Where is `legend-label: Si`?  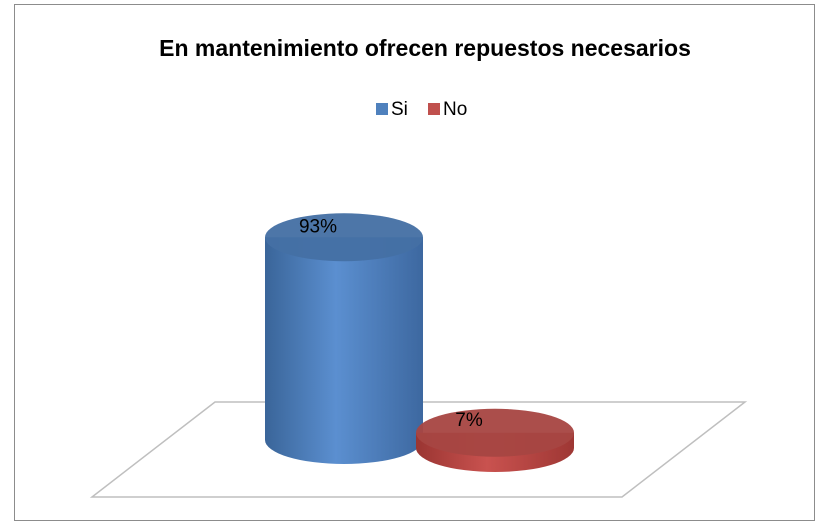
legend-label: Si is located at coordinates (399, 109).